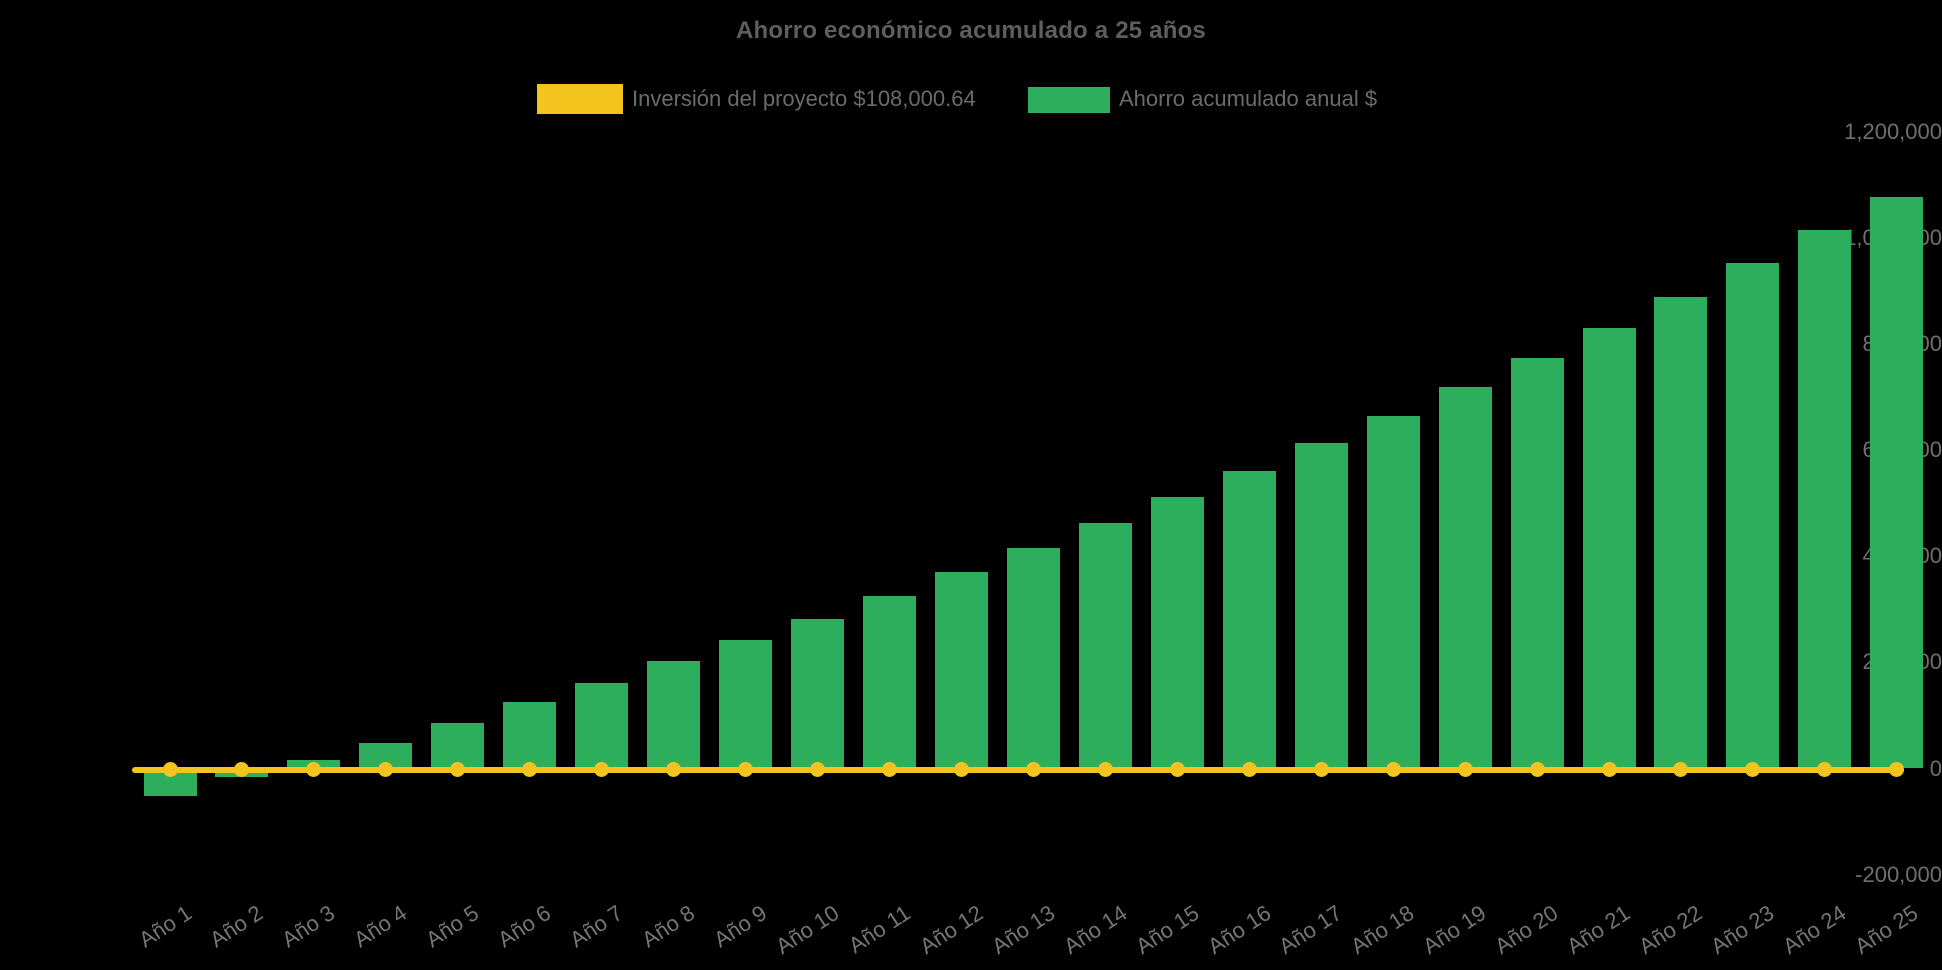 The width and height of the screenshot is (1942, 970). Describe the element at coordinates (818, 693) in the screenshot. I see `bar-año-10` at that location.